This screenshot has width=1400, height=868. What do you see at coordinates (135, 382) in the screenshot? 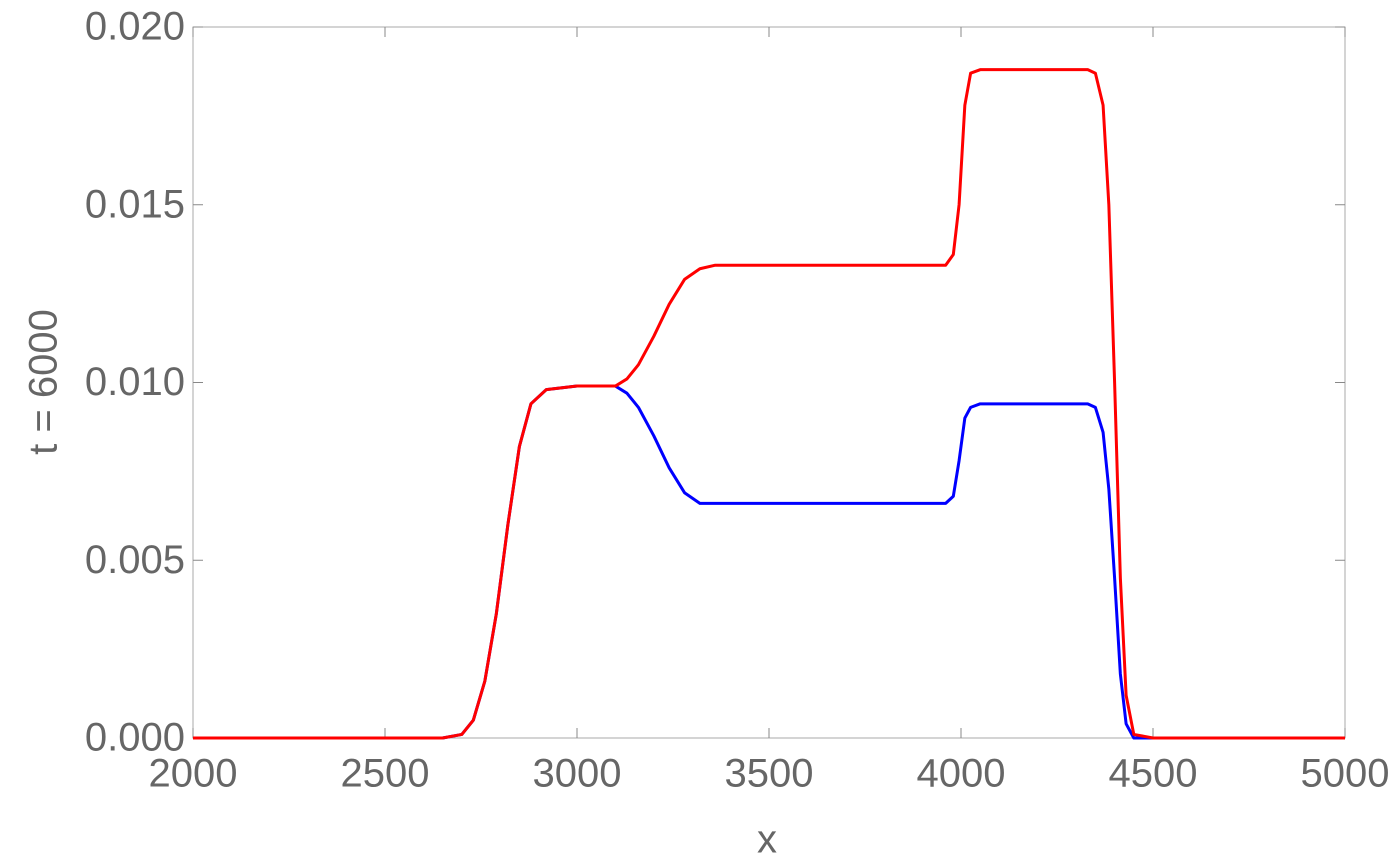
I see `y-tick-label: 0.010` at bounding box center [135, 382].